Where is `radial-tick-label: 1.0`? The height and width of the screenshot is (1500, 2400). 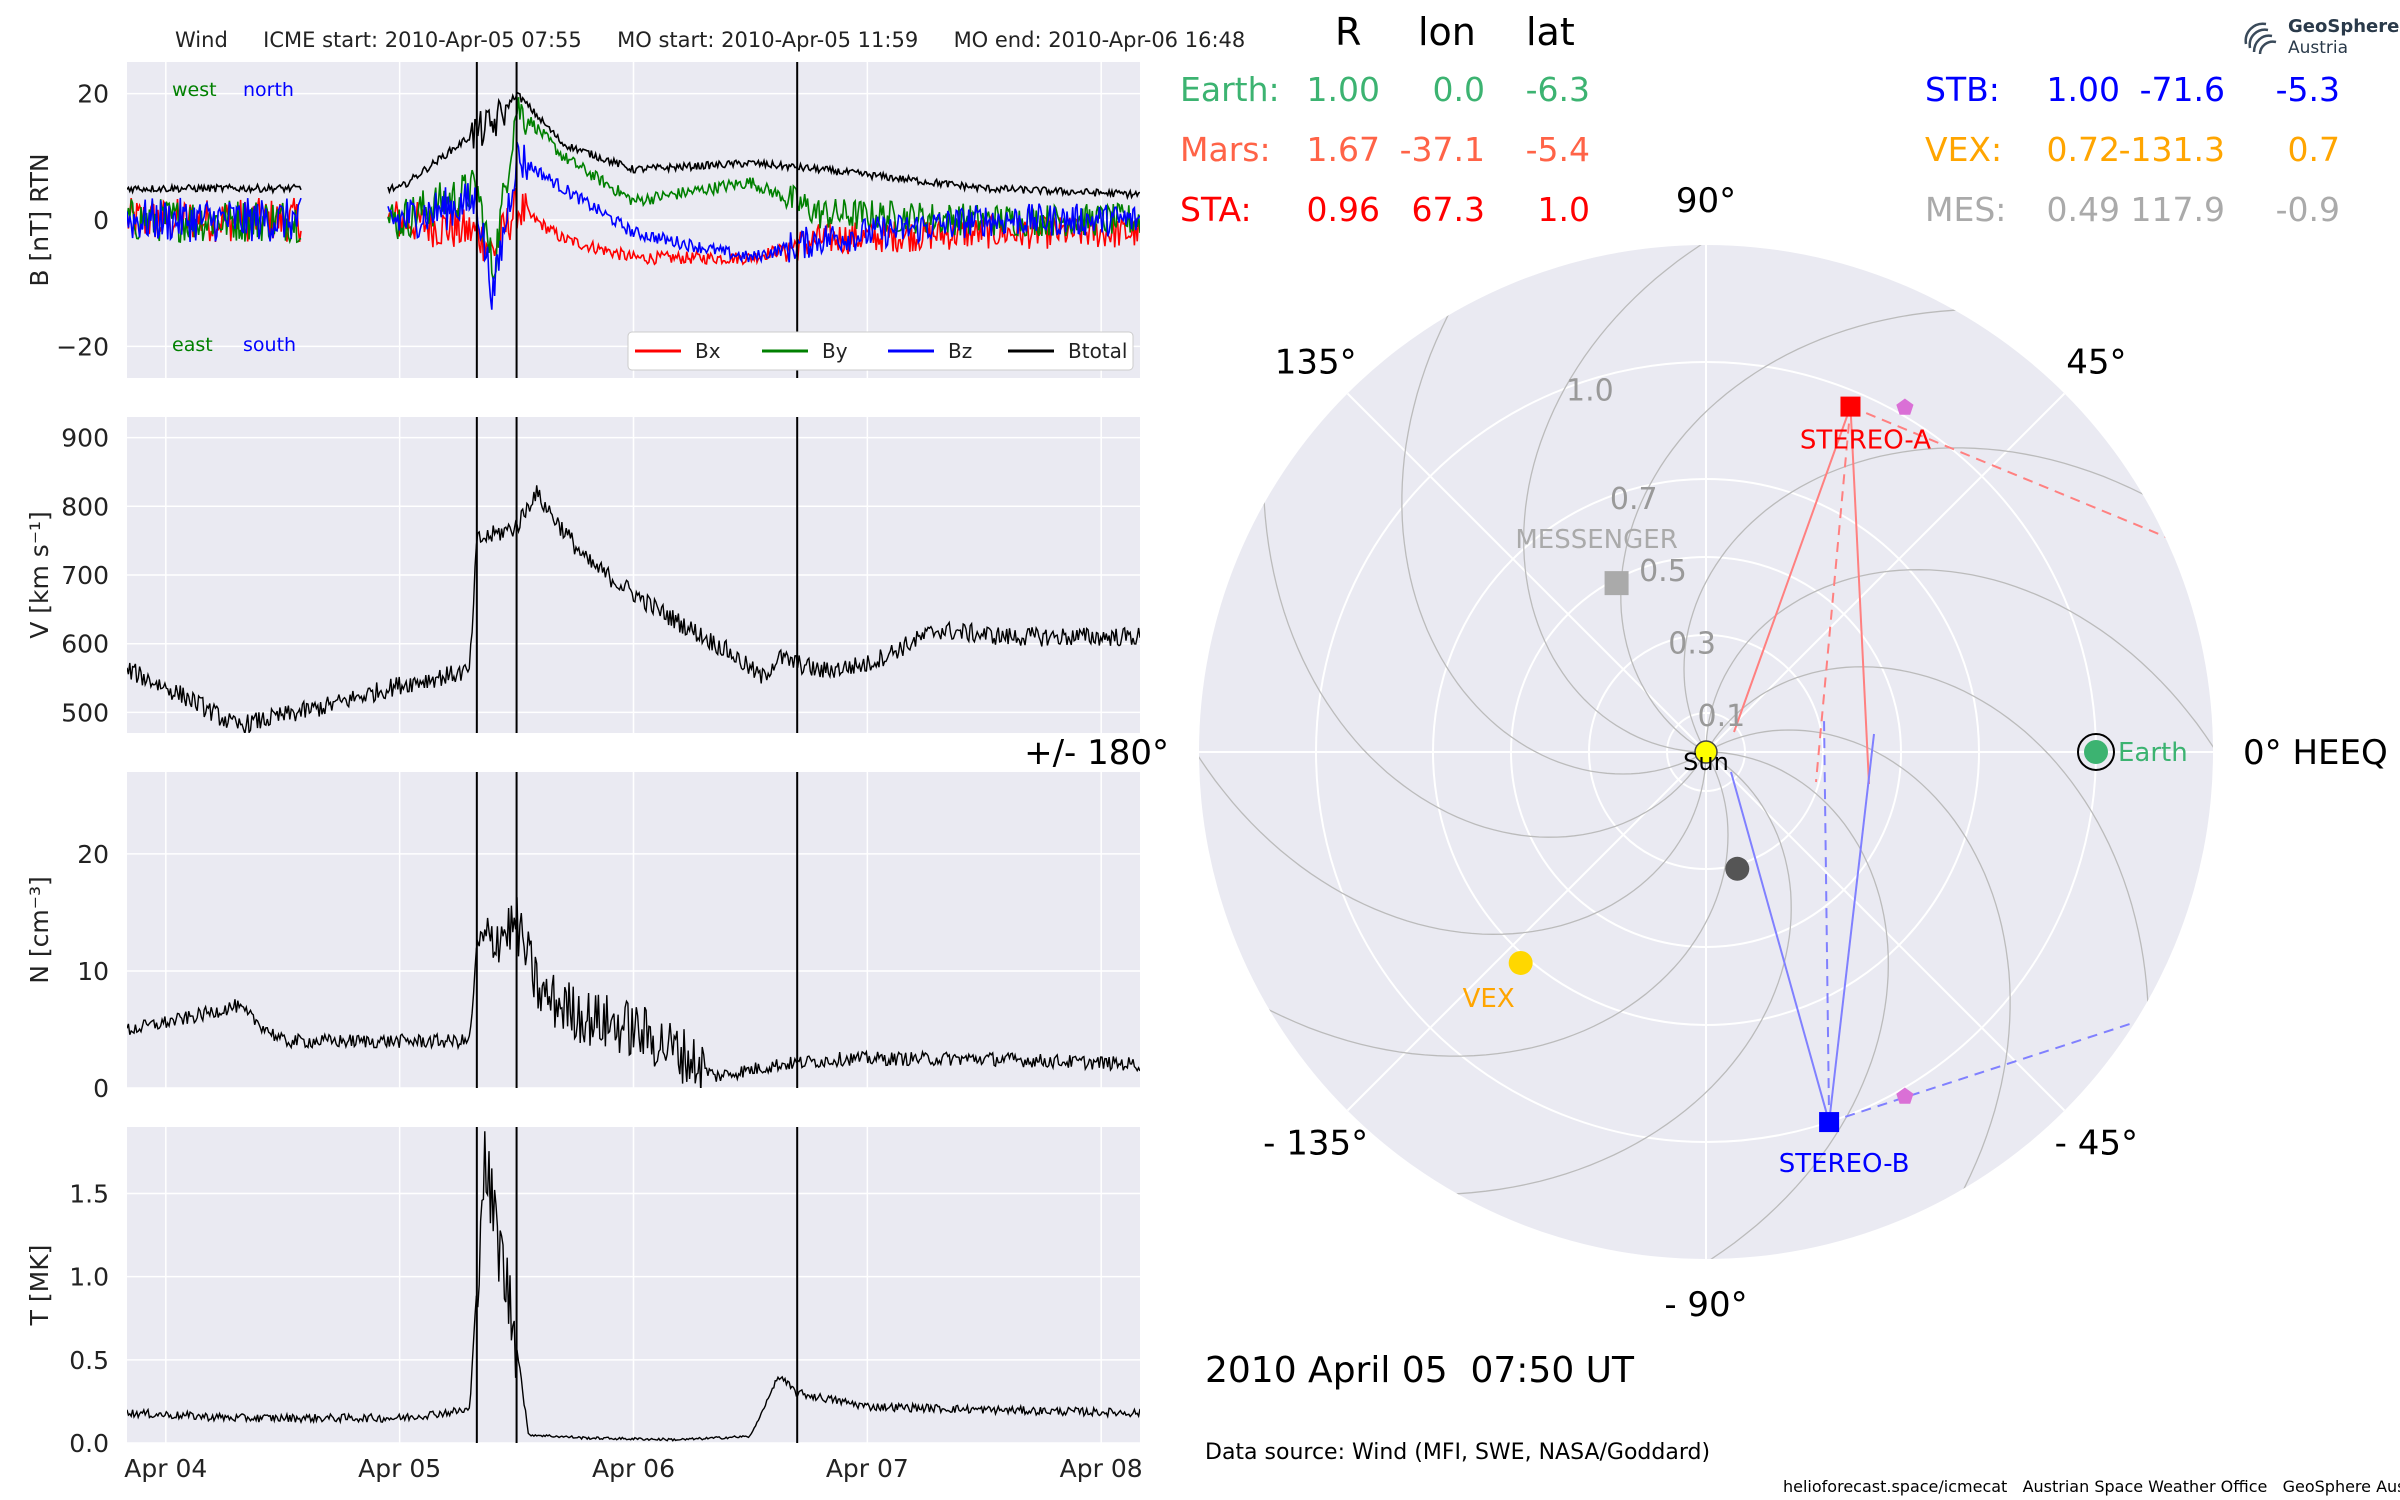 radial-tick-label: 1.0 is located at coordinates (1590, 390).